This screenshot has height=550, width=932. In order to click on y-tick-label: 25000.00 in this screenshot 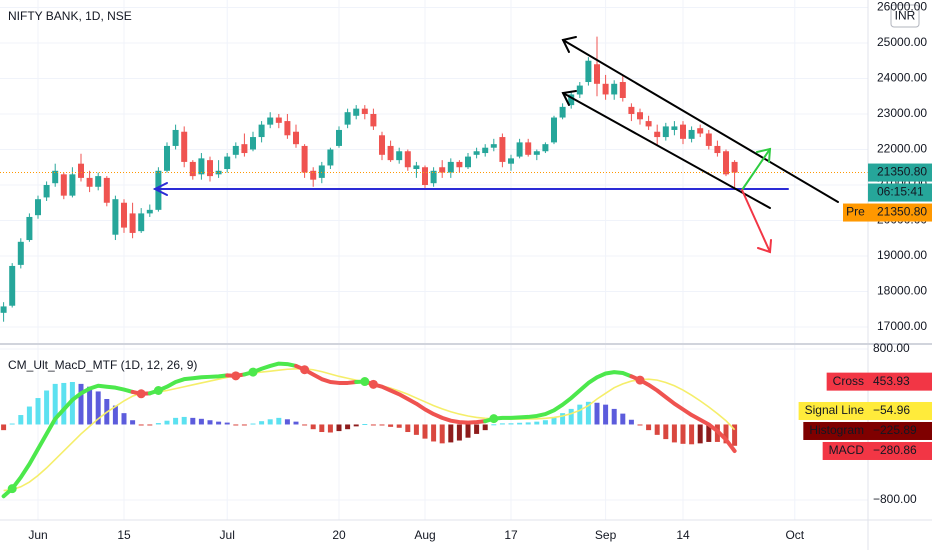, I will do `click(902, 42)`.